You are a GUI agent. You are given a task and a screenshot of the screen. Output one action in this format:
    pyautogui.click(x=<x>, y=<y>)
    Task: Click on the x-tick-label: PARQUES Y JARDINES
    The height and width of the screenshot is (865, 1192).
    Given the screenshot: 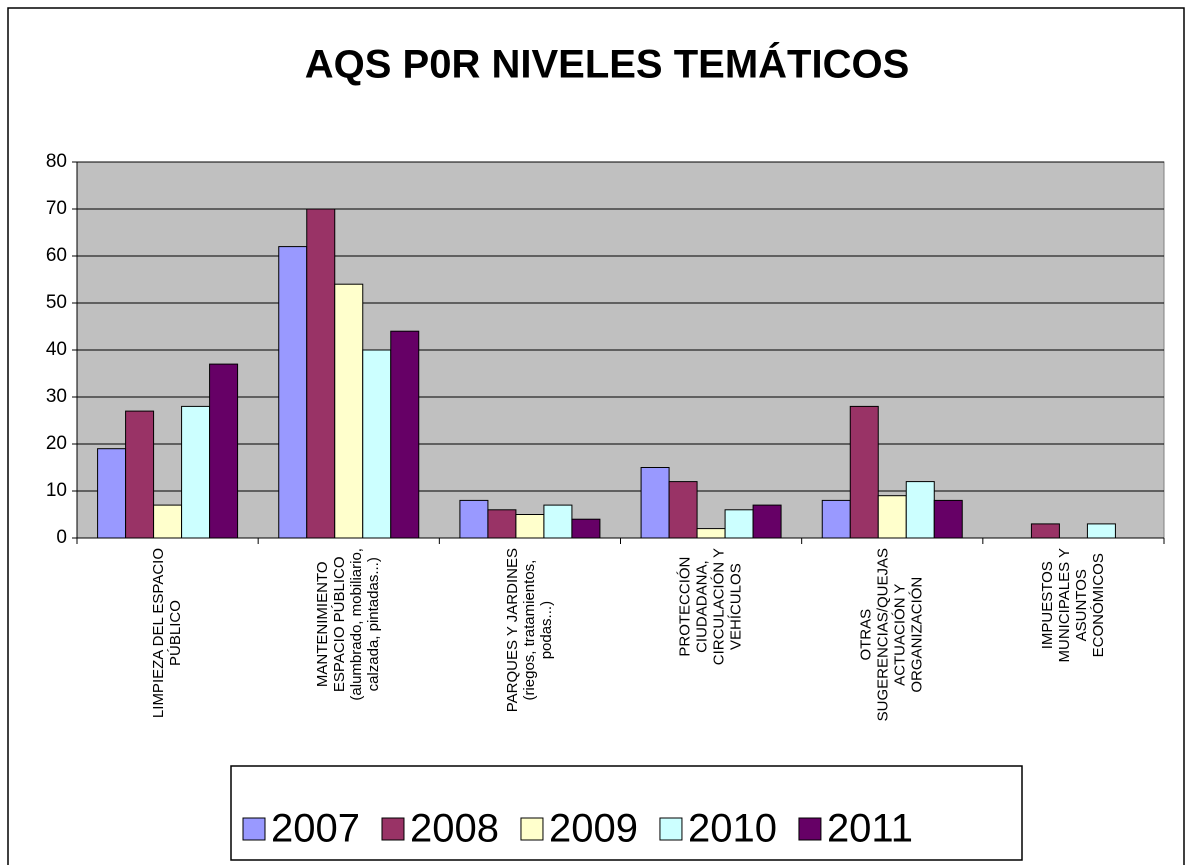 What is the action you would take?
    pyautogui.click(x=512, y=630)
    